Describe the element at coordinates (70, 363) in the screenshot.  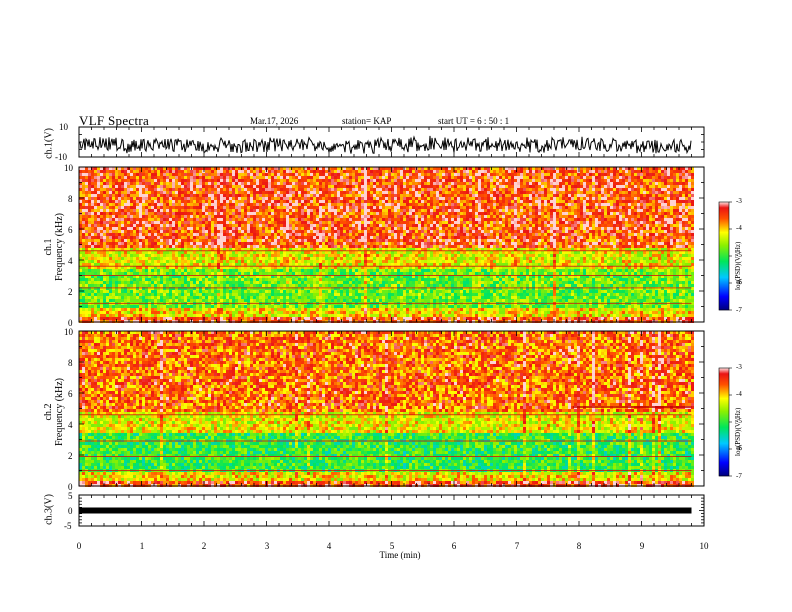
I see `s2-ytick-8: 8` at that location.